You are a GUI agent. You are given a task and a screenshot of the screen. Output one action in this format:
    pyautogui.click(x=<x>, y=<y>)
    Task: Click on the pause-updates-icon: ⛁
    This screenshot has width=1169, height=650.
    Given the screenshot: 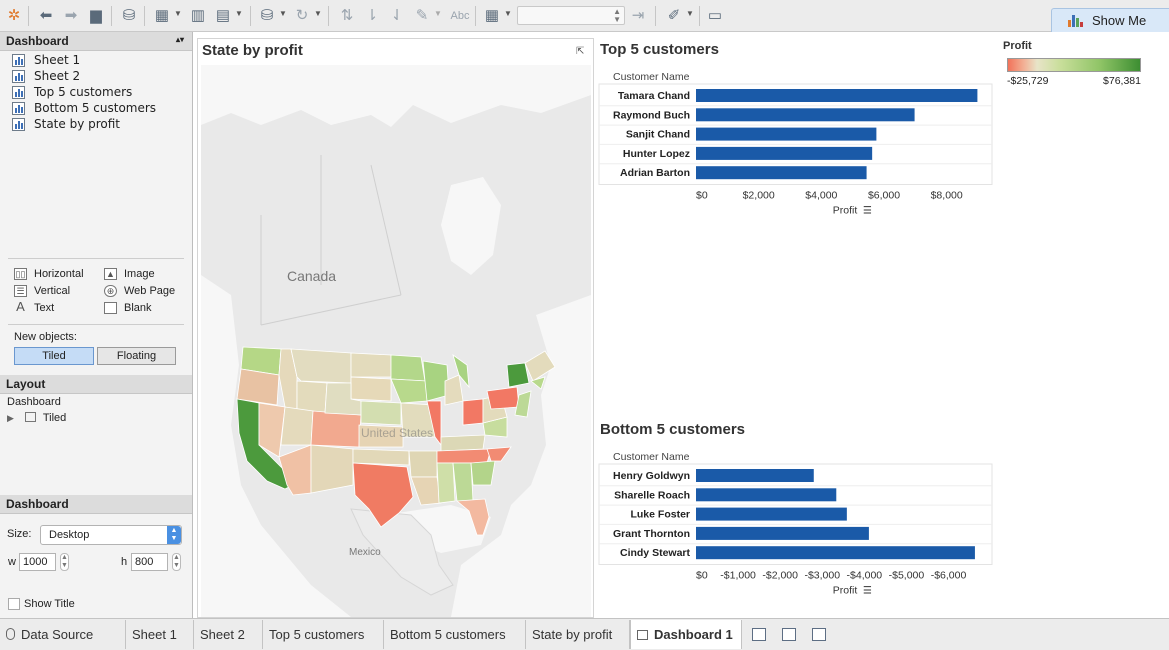 What is the action you would take?
    pyautogui.click(x=267, y=15)
    